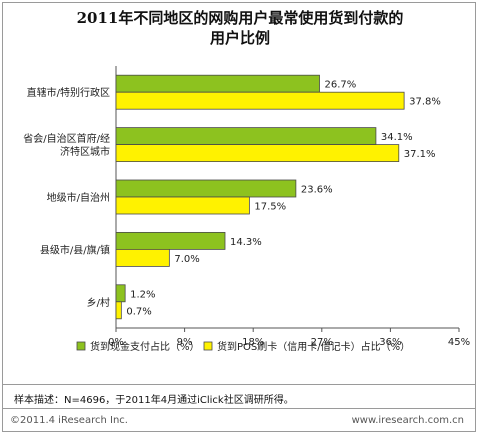 This screenshot has height=436, width=480. I want to click on category-label: 省会/自治区首府/经济特区城市, so click(66, 145).